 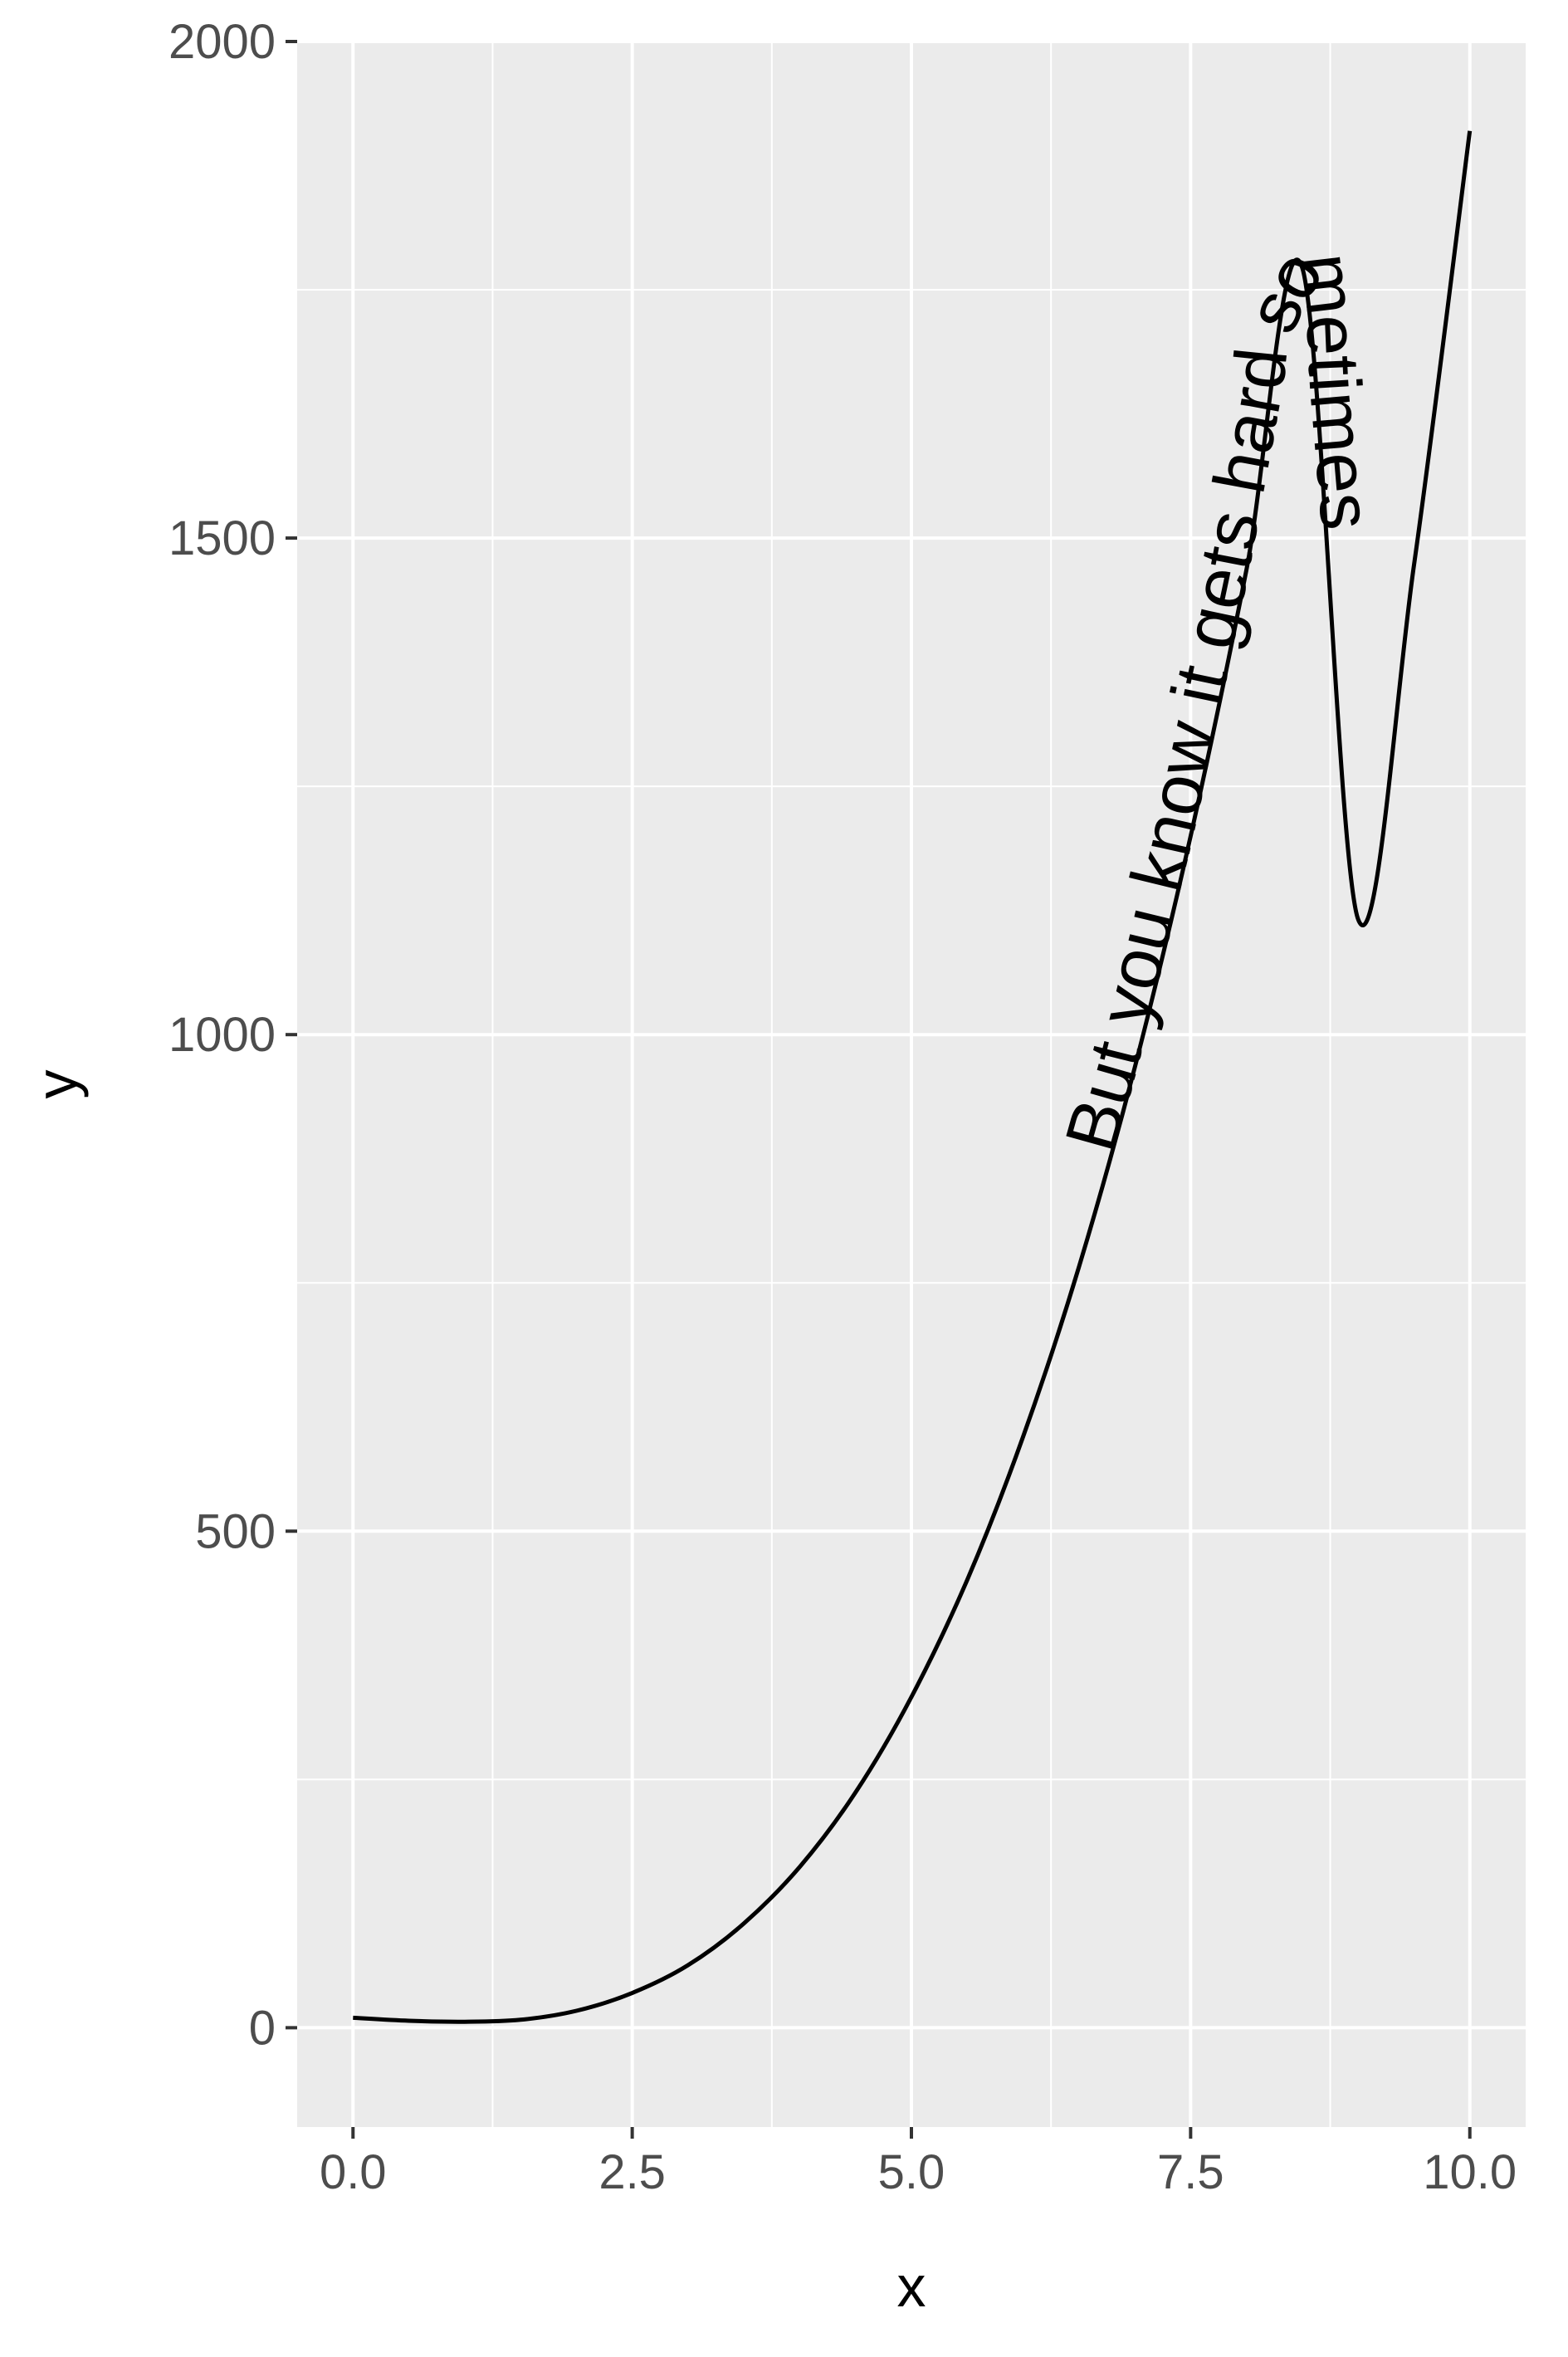 I want to click on y-axis: 0 500 1000 1500 2000, so click(x=233, y=1035).